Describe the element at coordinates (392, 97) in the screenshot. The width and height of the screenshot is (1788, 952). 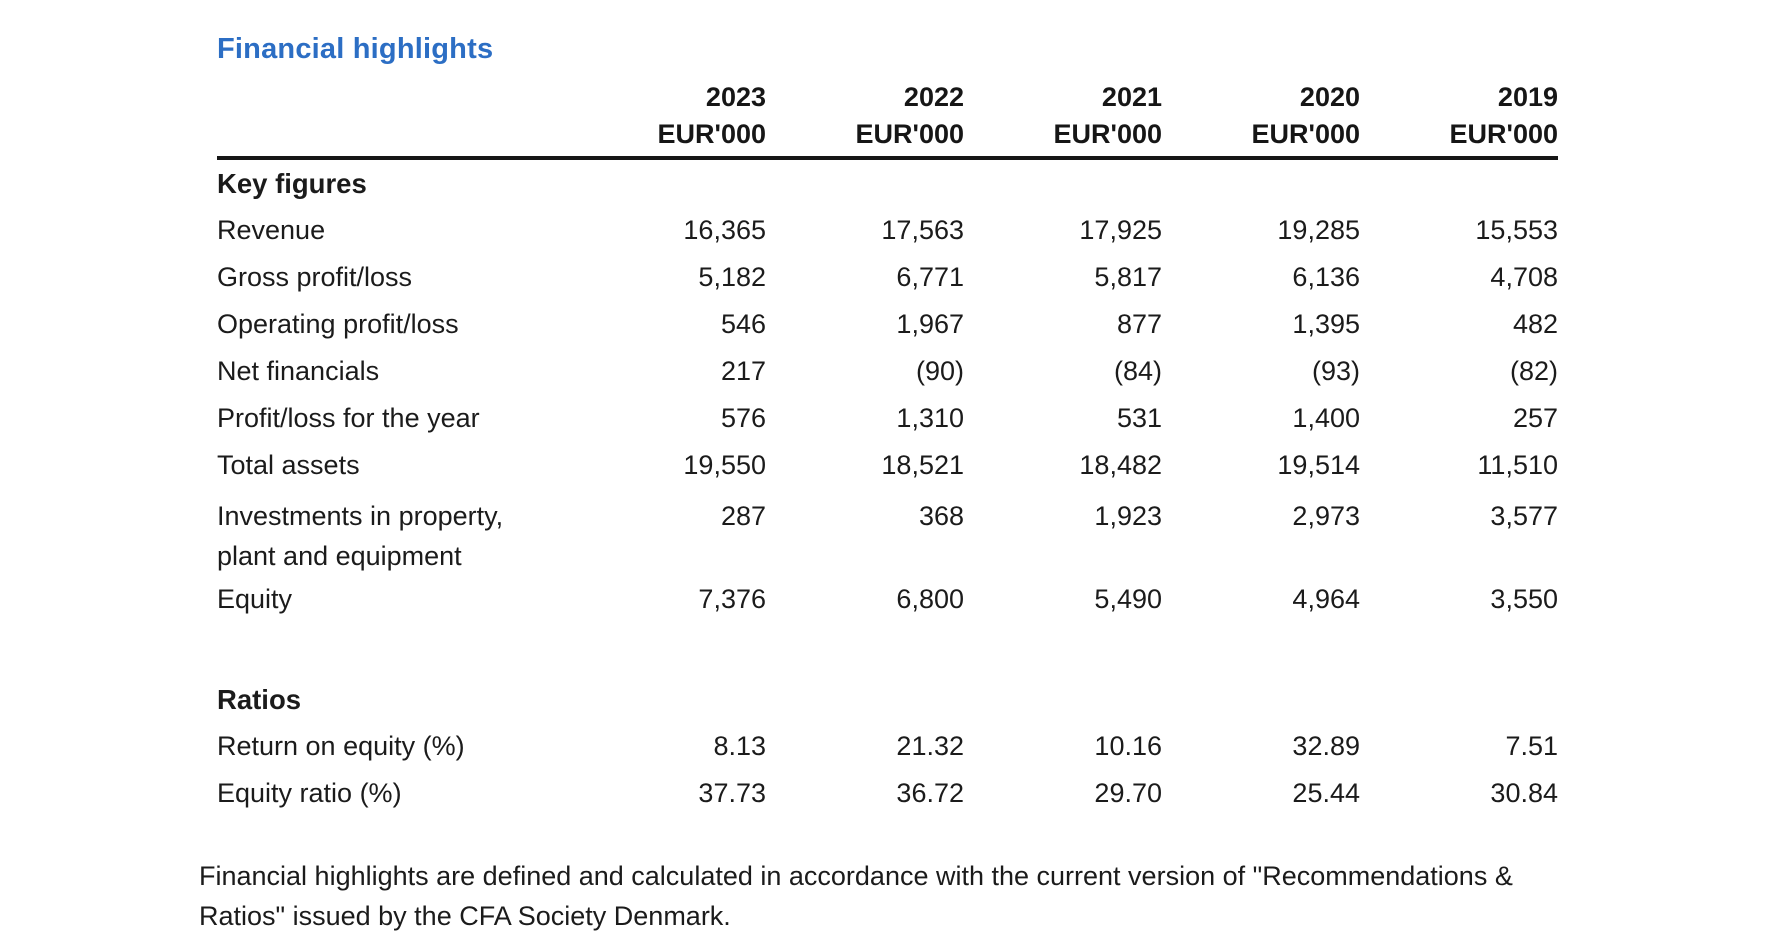
I see `header-label-spacer` at that location.